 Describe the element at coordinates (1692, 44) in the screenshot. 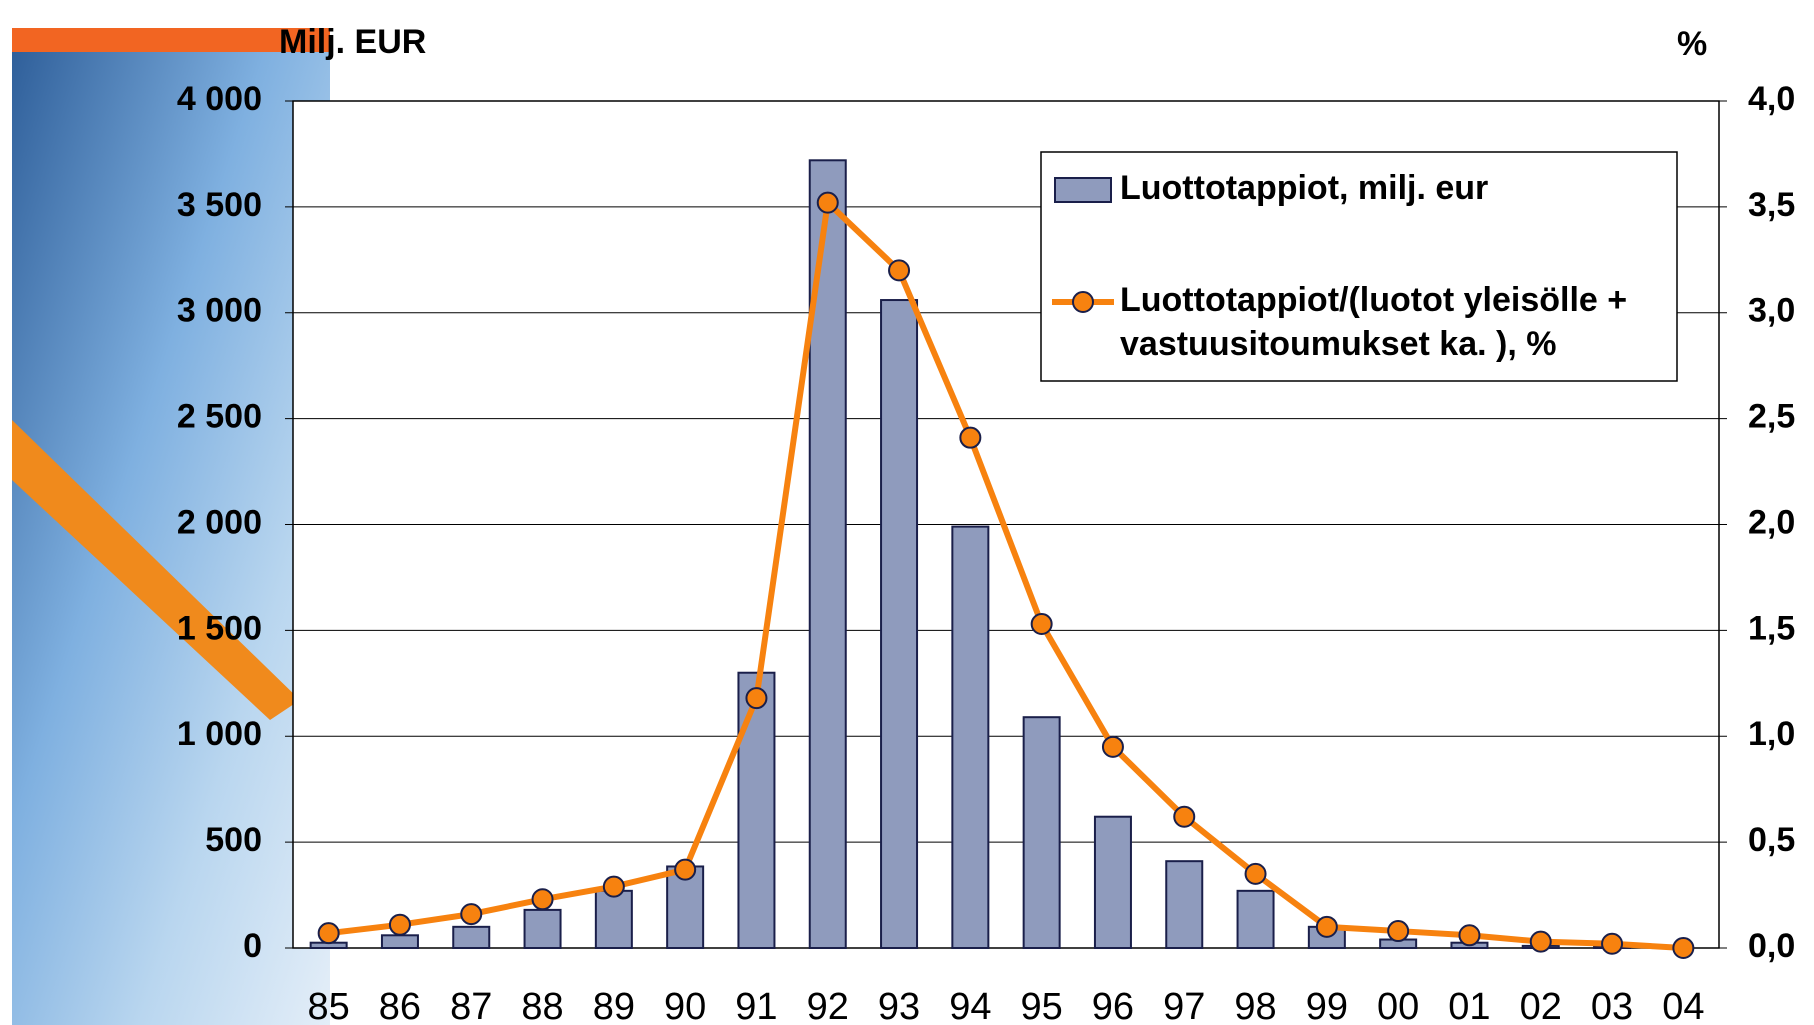

I see `y2-axis-label: %` at that location.